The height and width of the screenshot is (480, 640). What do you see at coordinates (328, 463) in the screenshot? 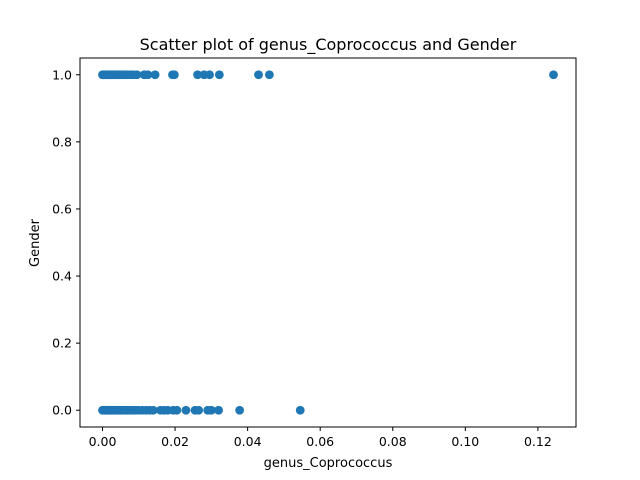
I see `x-axis-label: genus_Coprococcus` at bounding box center [328, 463].